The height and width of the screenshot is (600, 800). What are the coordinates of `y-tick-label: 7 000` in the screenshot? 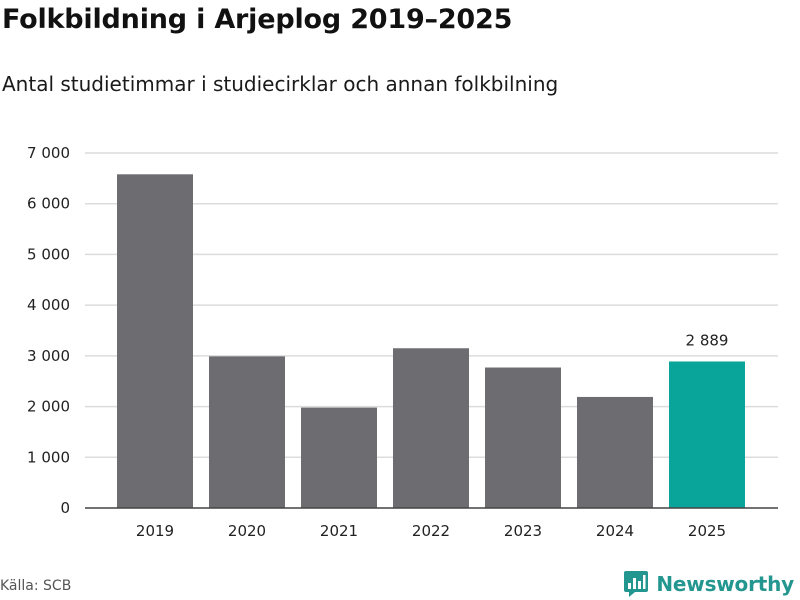 It's located at (48, 153).